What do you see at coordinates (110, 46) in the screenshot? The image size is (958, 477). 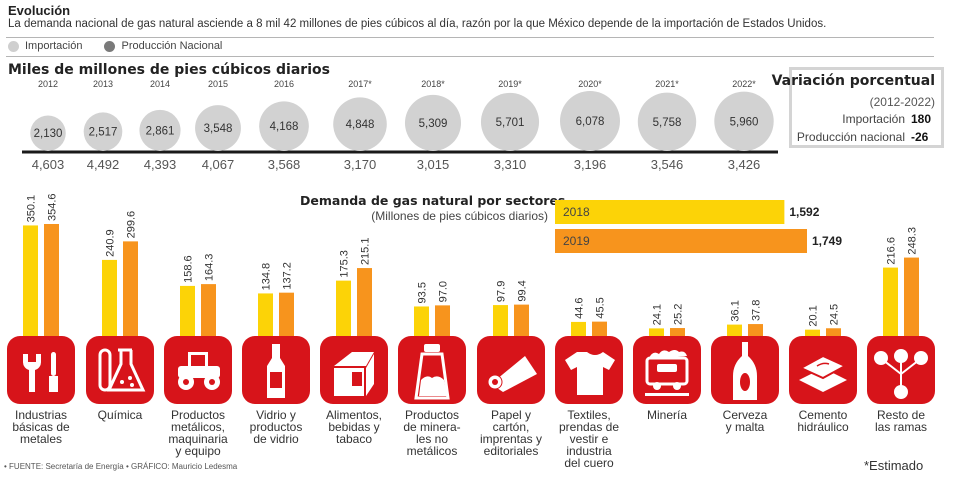 I see `legend-dot-produccion` at bounding box center [110, 46].